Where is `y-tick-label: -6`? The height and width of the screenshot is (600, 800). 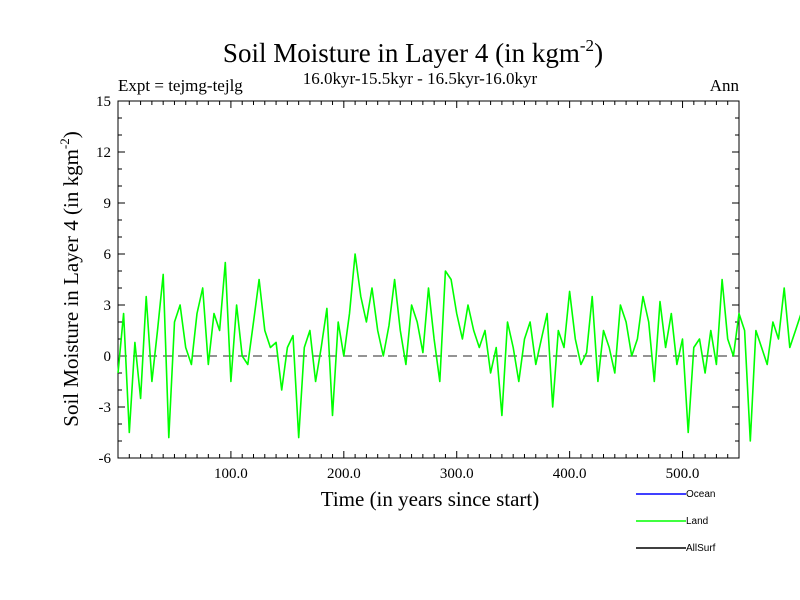 y-tick-label: -6 is located at coordinates (105, 459).